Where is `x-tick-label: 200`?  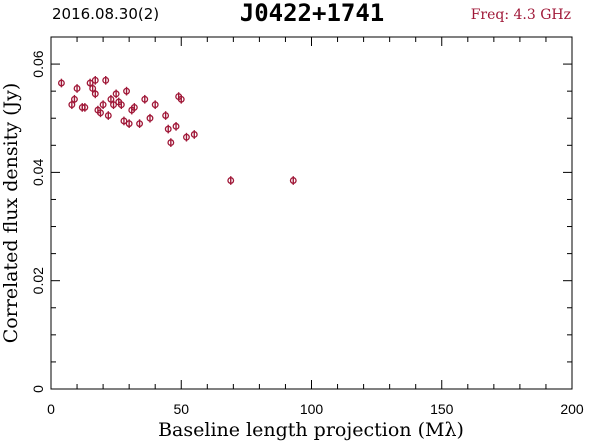
x-tick-label: 200 is located at coordinates (572, 409).